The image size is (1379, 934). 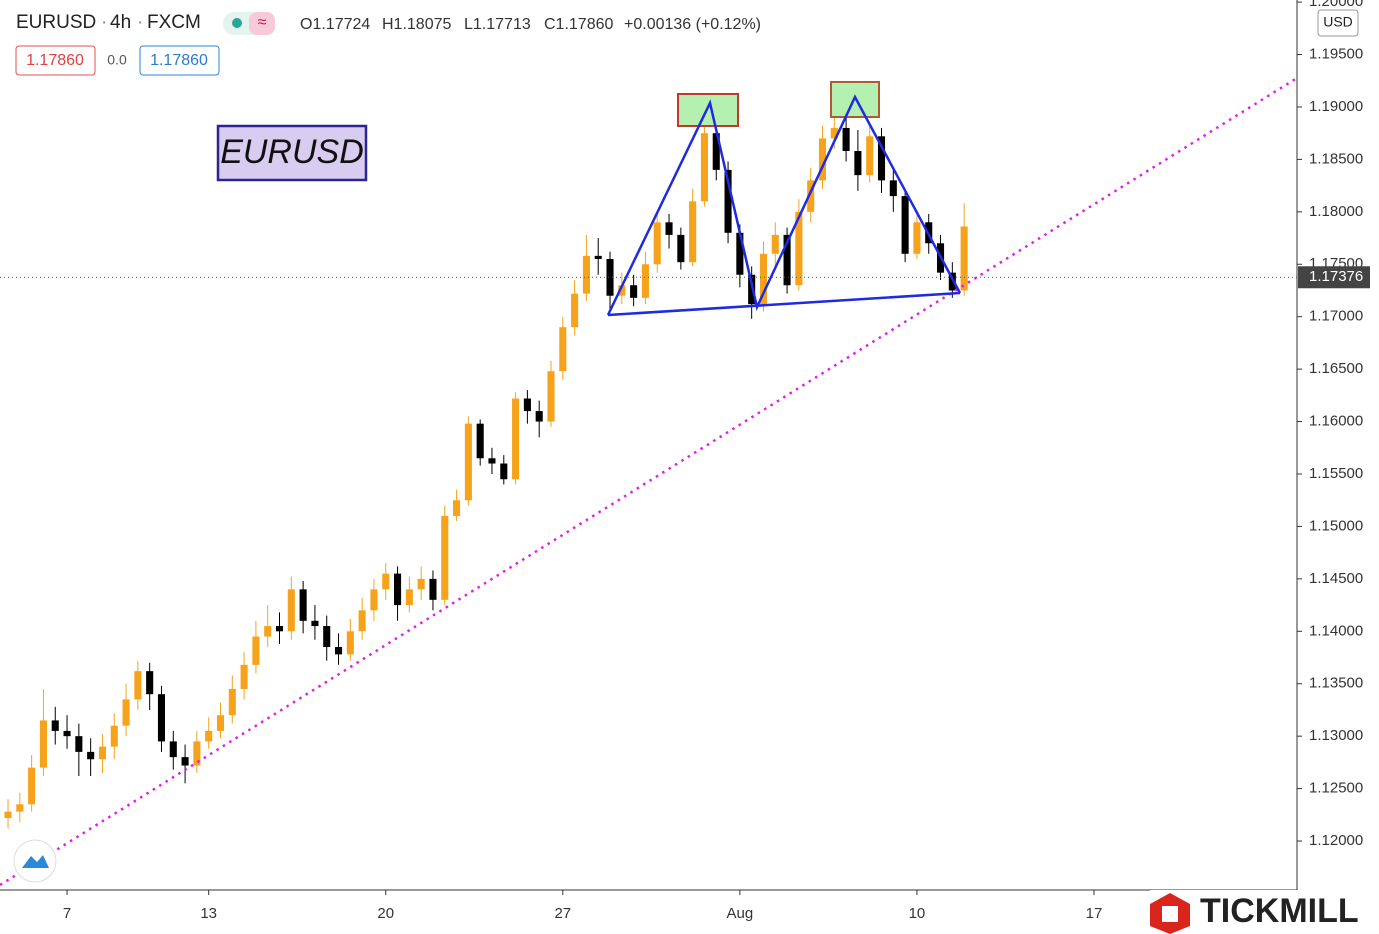 What do you see at coordinates (497, 24) in the screenshot?
I see `ohlc-low: L1.17713` at bounding box center [497, 24].